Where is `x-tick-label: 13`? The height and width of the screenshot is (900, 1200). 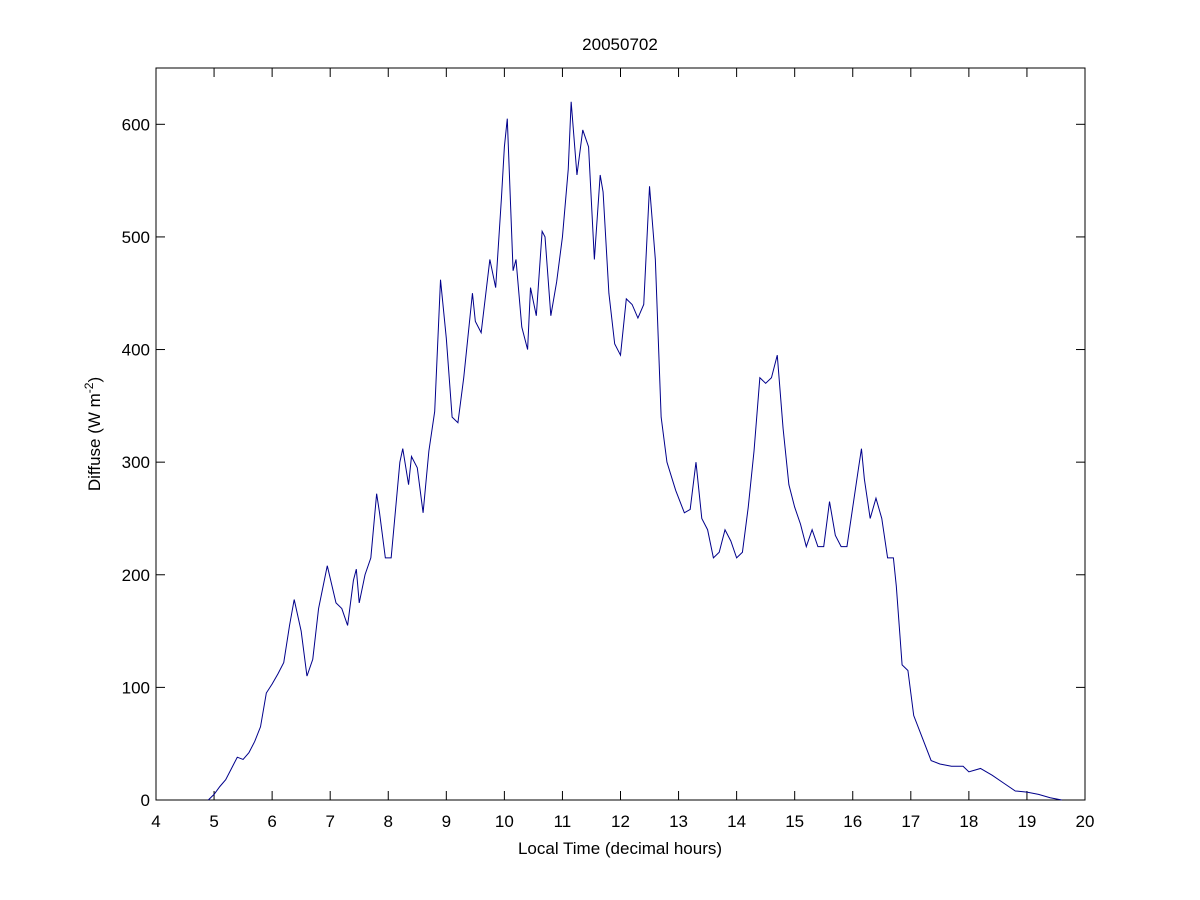
x-tick-label: 13 is located at coordinates (678, 821).